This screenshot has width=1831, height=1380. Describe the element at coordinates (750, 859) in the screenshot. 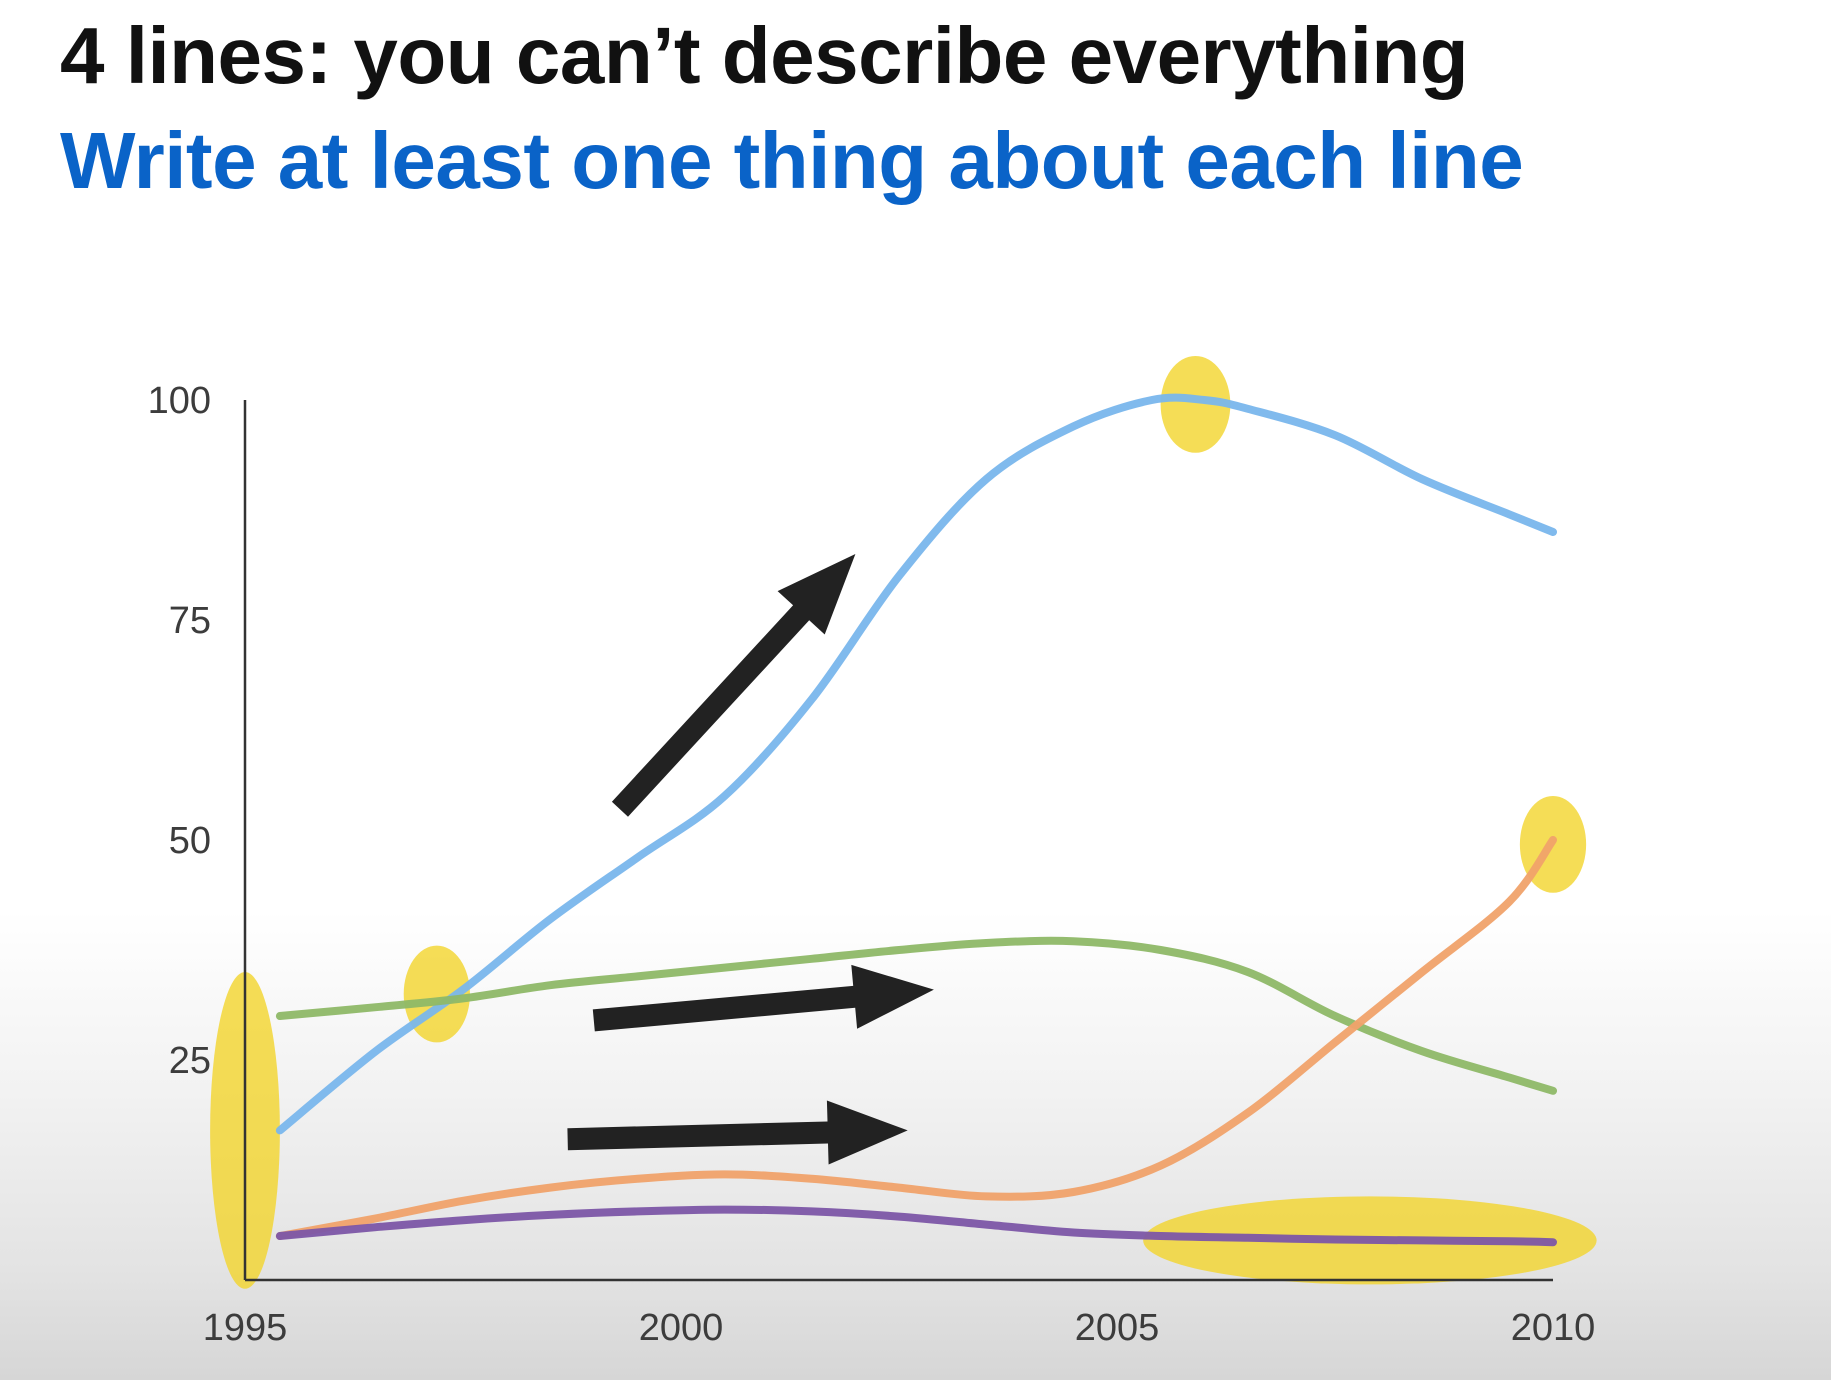

I see `trend-arrows` at that location.